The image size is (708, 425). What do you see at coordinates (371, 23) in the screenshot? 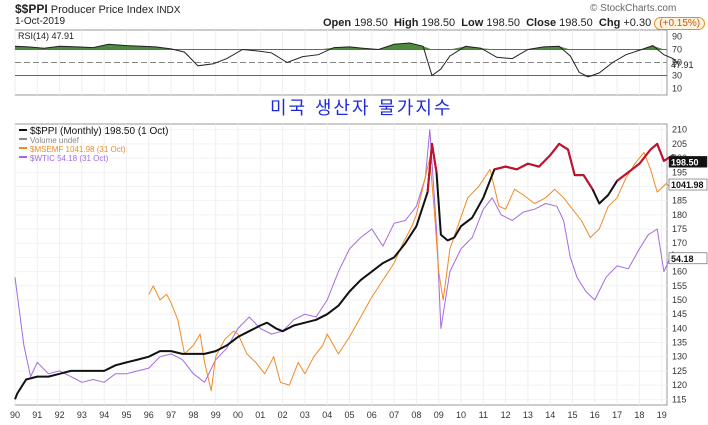
I see `open-value: 198.50` at bounding box center [371, 23].